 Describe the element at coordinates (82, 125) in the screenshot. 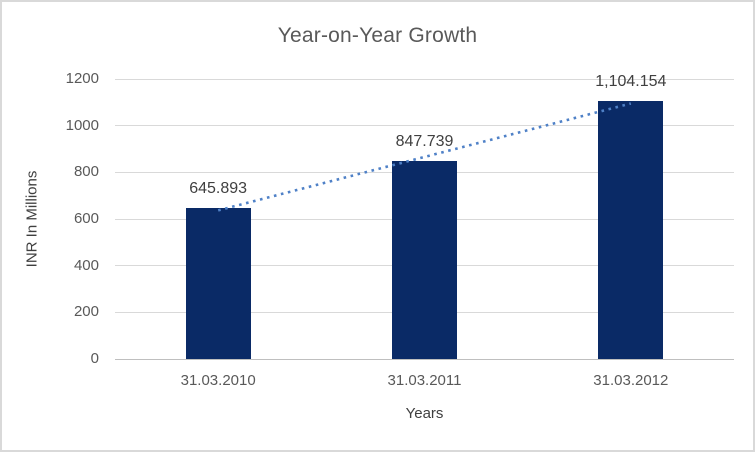

I see `y-tick-label: 1000` at that location.